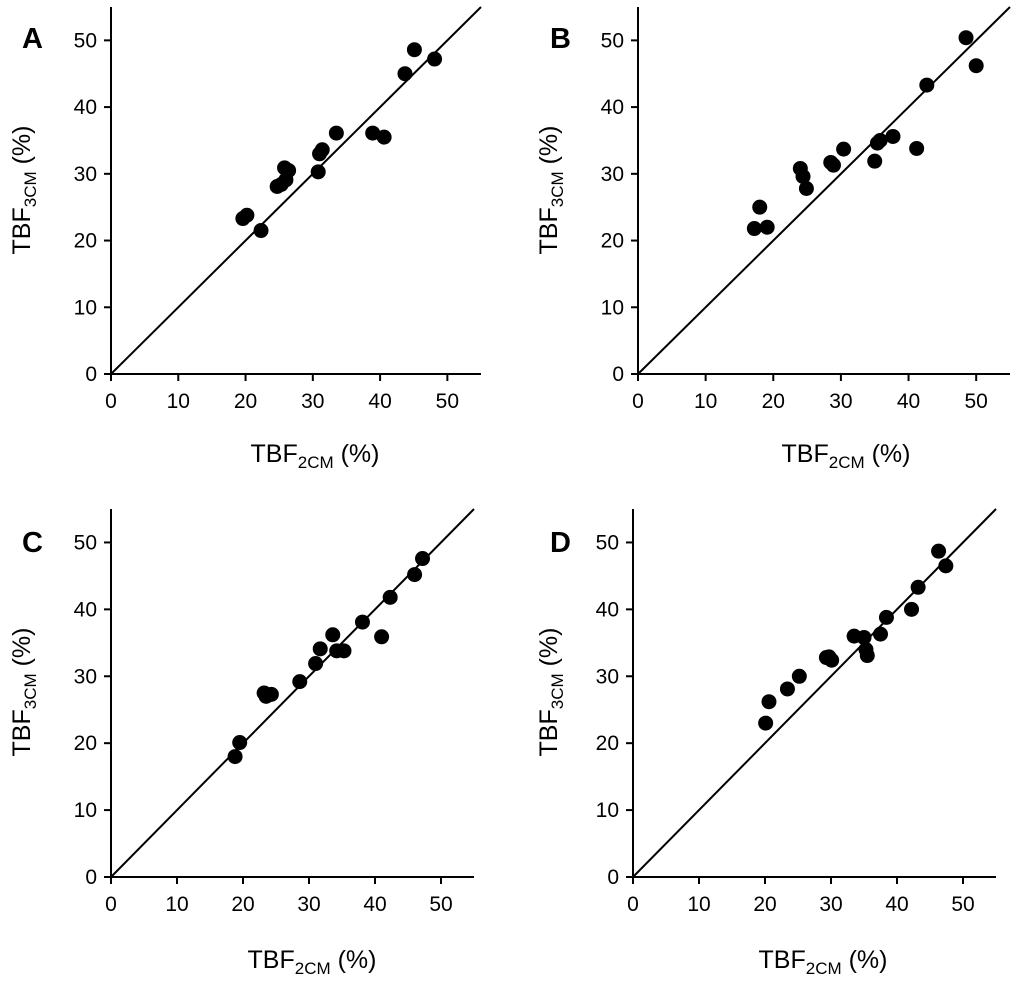  I want to click on y-tick-label: 40, so click(607, 609).